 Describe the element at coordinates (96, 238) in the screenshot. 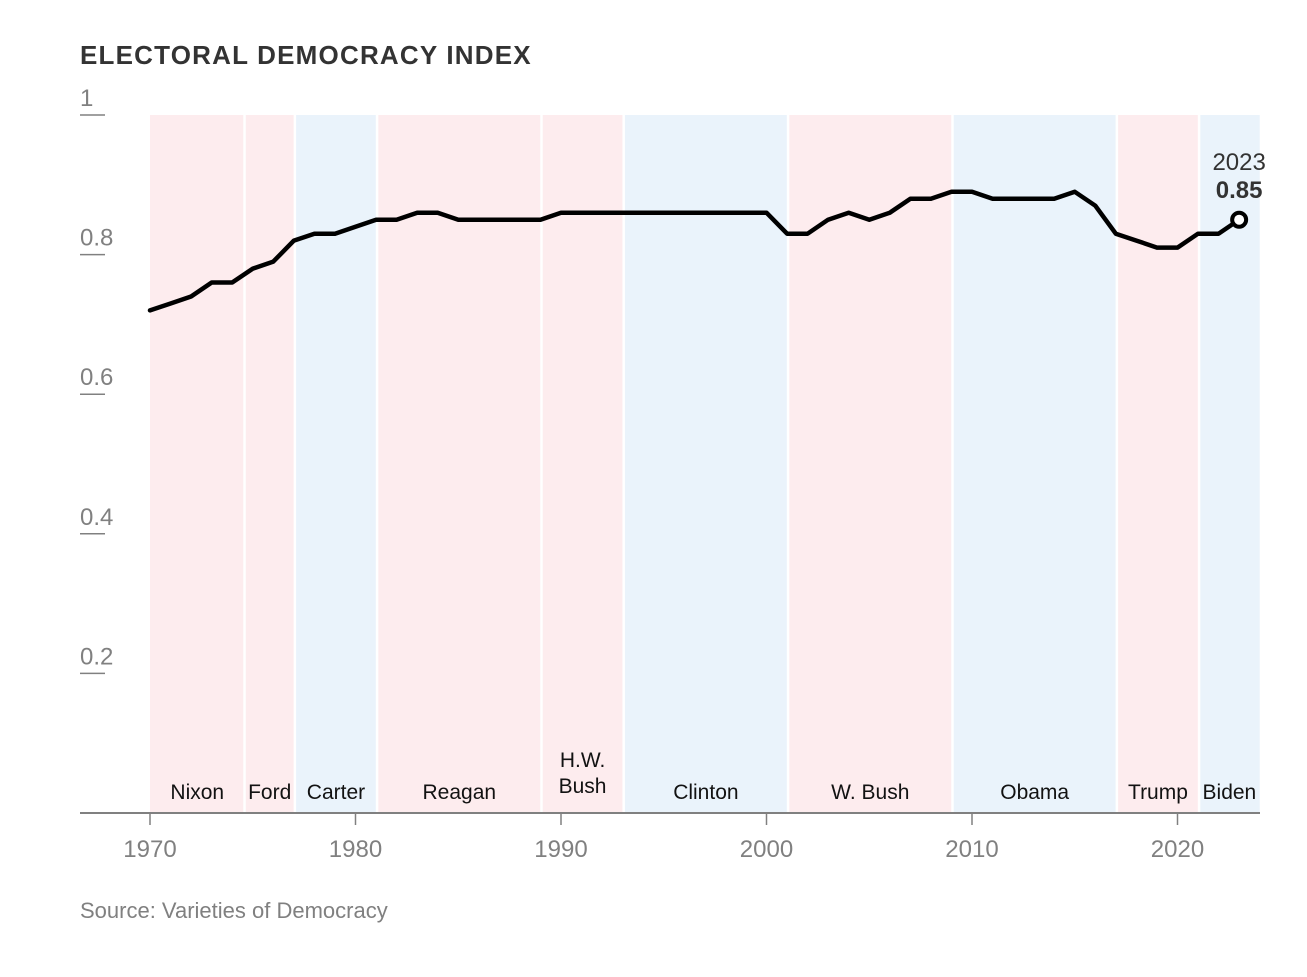

I see `y-tick-label: 0.8` at that location.